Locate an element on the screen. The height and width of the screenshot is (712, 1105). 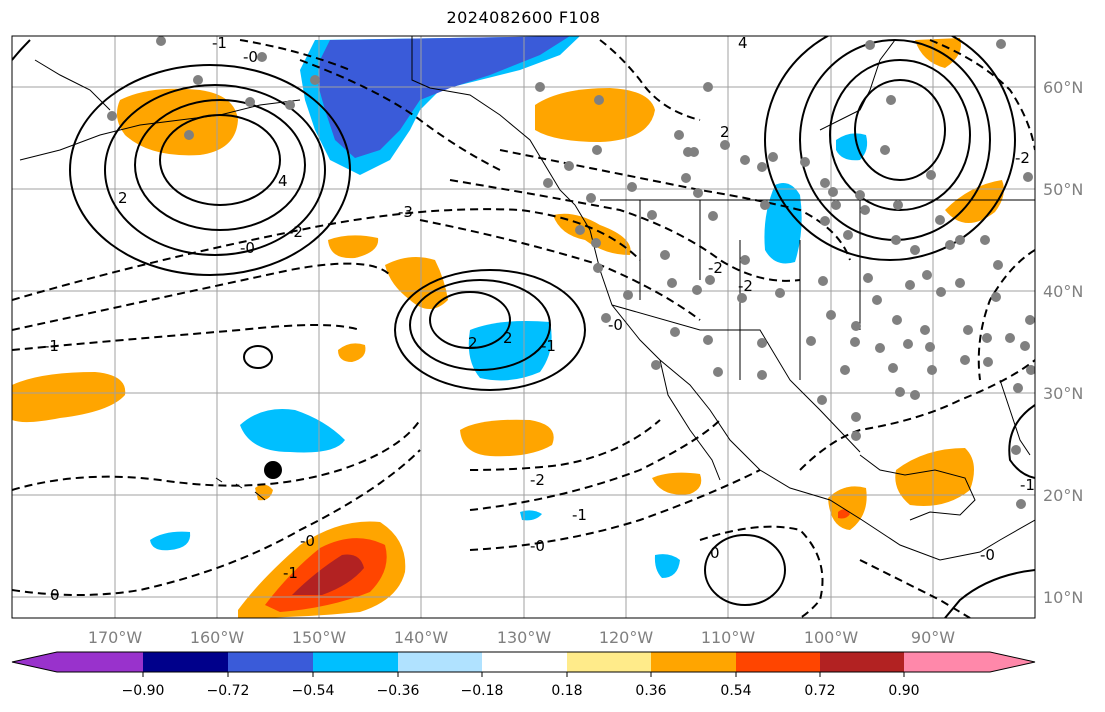
negative-anomaly-west-pac is located at coordinates (292, 431).